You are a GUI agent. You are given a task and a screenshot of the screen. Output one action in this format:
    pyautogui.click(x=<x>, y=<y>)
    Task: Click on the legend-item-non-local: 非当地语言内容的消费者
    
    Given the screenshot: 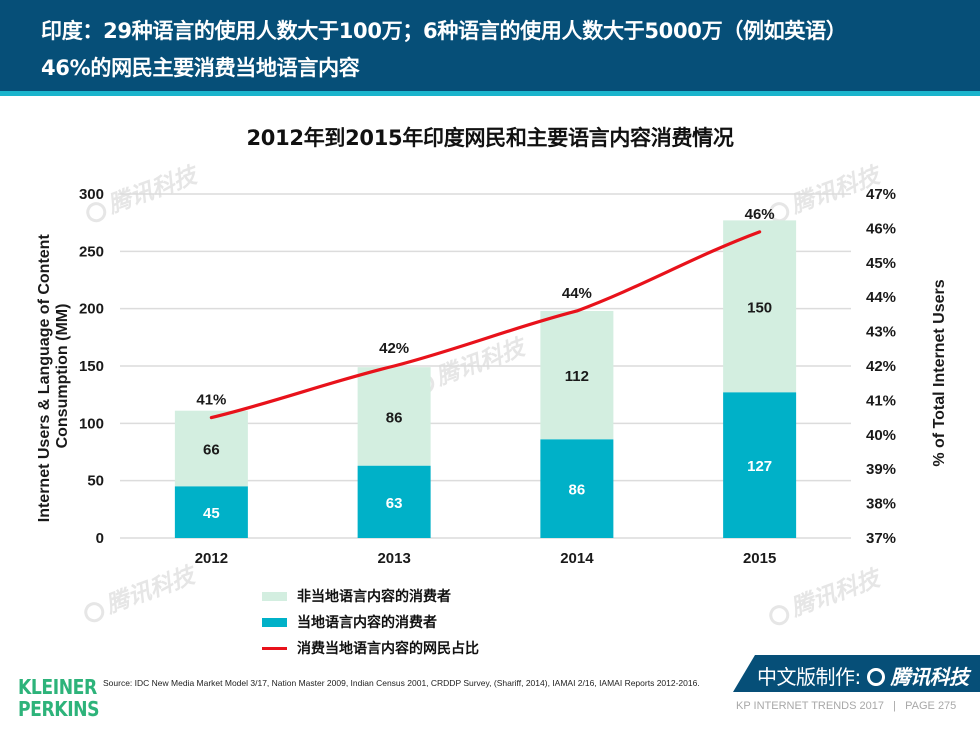 What is the action you would take?
    pyautogui.click(x=370, y=596)
    